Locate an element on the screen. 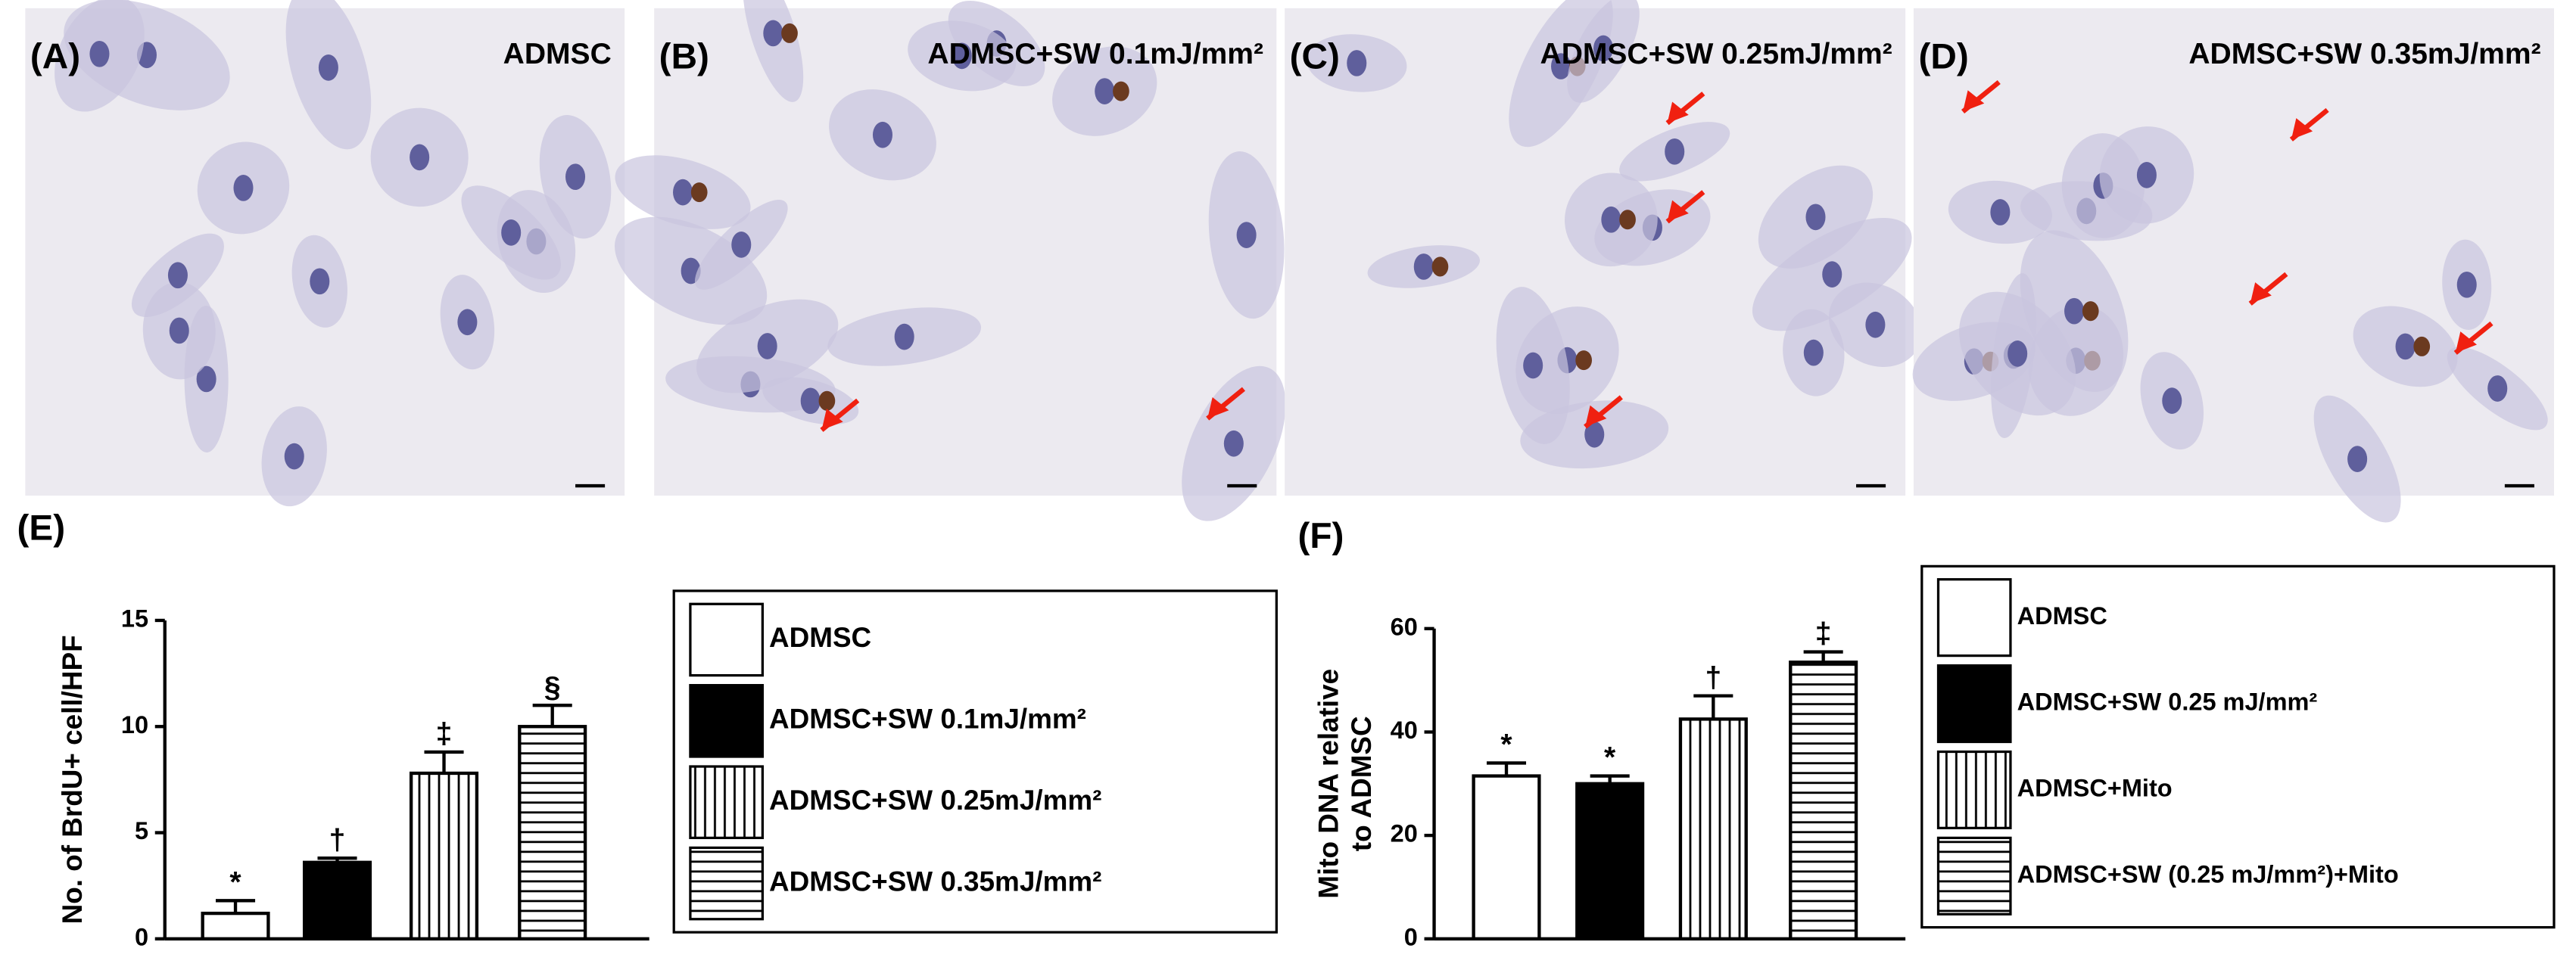 The height and width of the screenshot is (970, 2576). y-tick-label: 5 is located at coordinates (141, 830).